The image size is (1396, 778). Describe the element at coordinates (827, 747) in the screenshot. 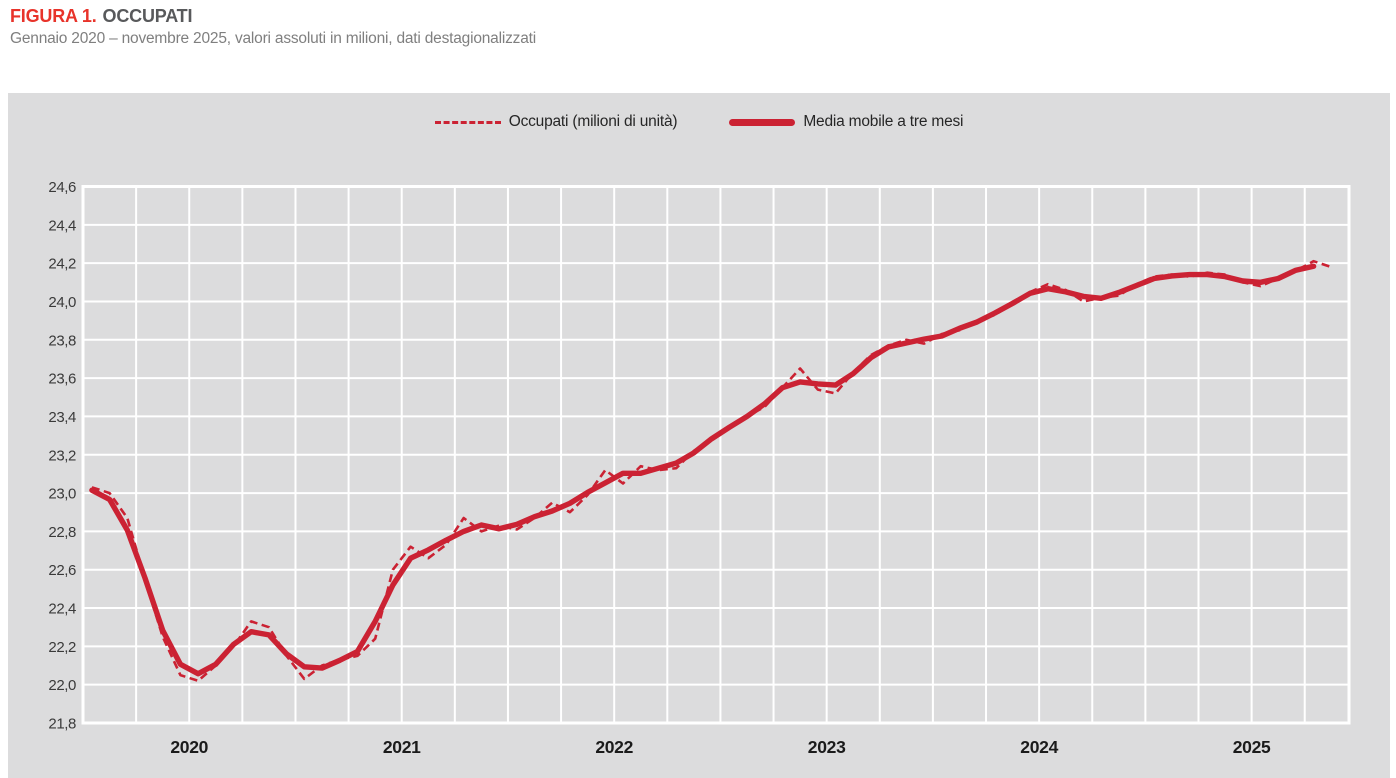

I see `x-axis-year-label: 2023` at that location.